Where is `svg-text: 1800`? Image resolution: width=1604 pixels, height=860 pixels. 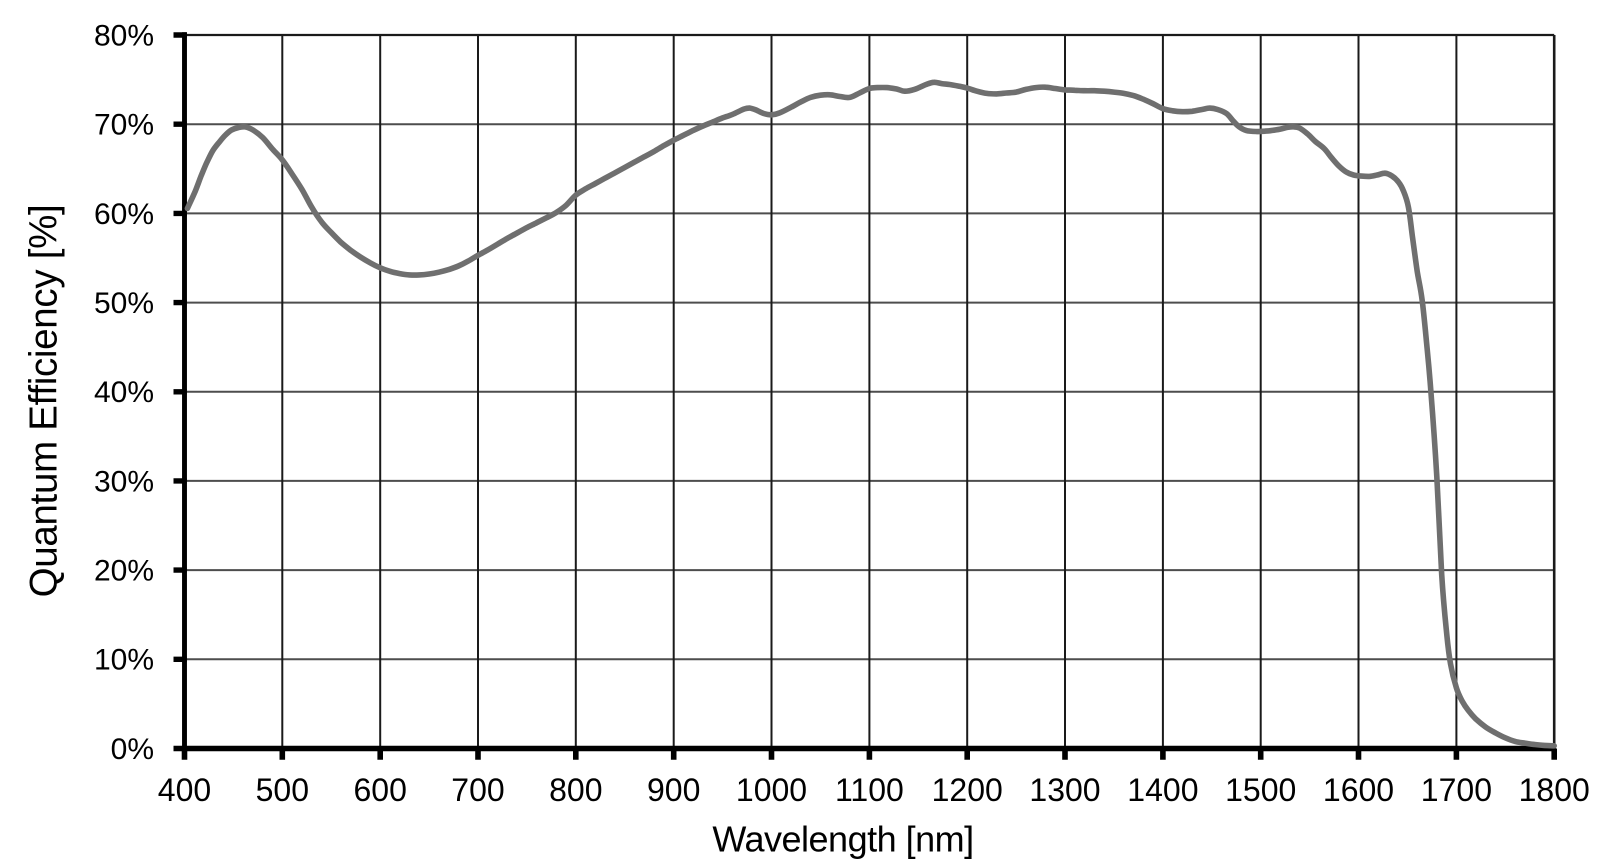
svg-text: 1800 is located at coordinates (1554, 790).